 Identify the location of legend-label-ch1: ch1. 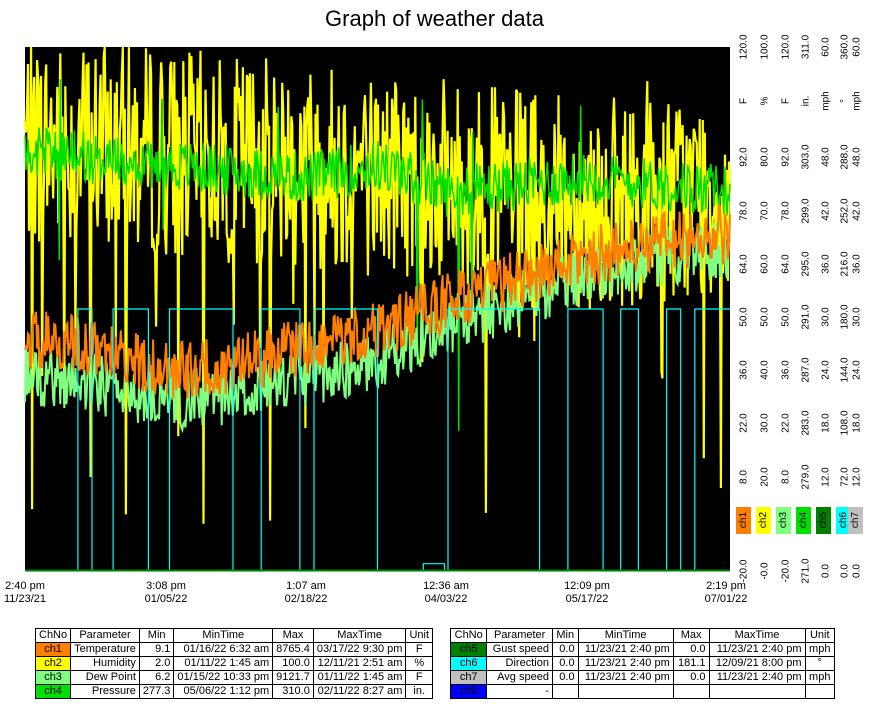
(743, 520).